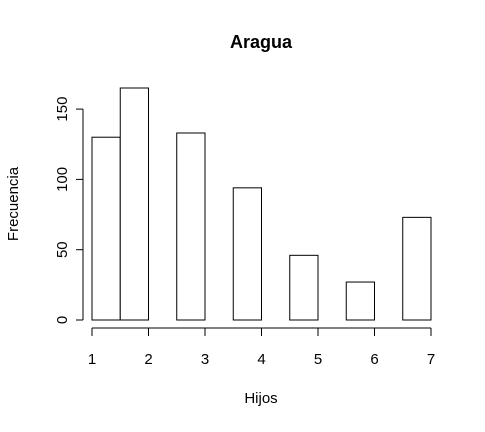 The height and width of the screenshot is (432, 485). I want to click on y-axis-label: Frecuencia, so click(13, 203).